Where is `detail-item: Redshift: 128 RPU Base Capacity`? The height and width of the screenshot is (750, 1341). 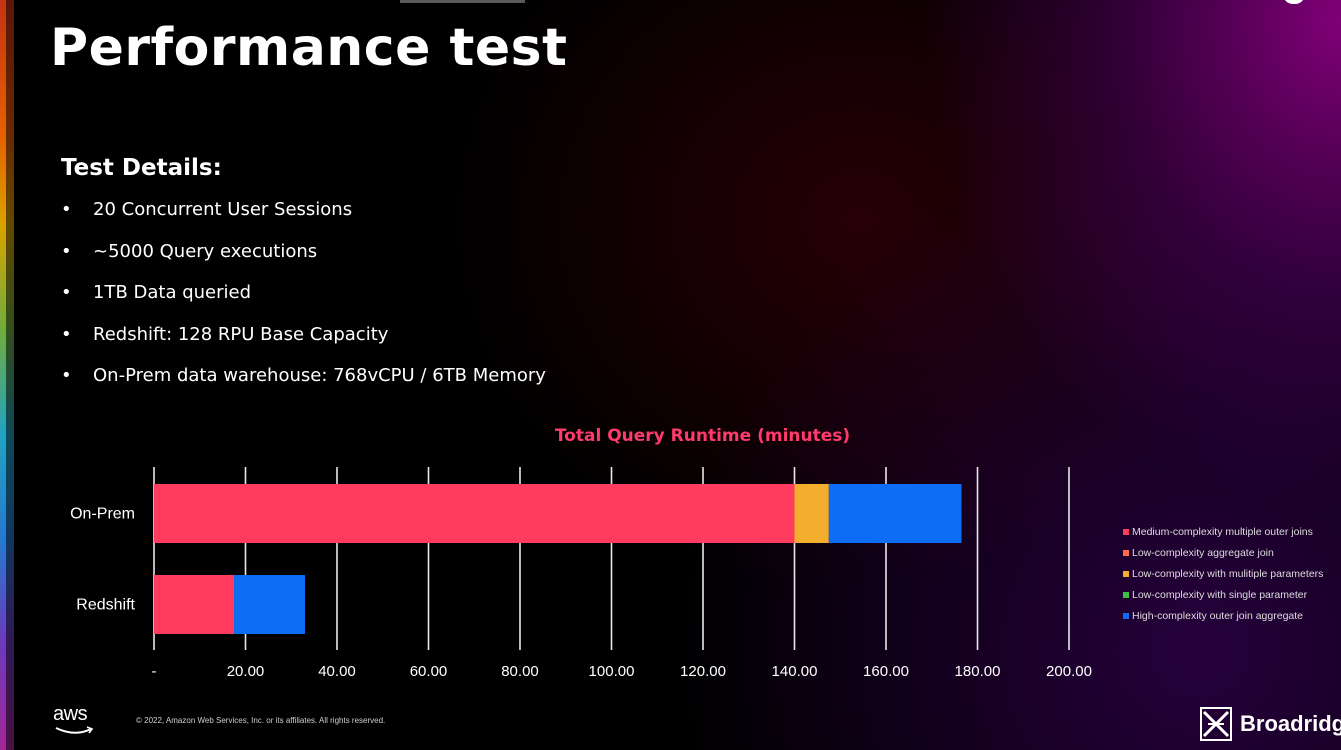
detail-item: Redshift: 128 RPU Base Capacity is located at coordinates (303, 345).